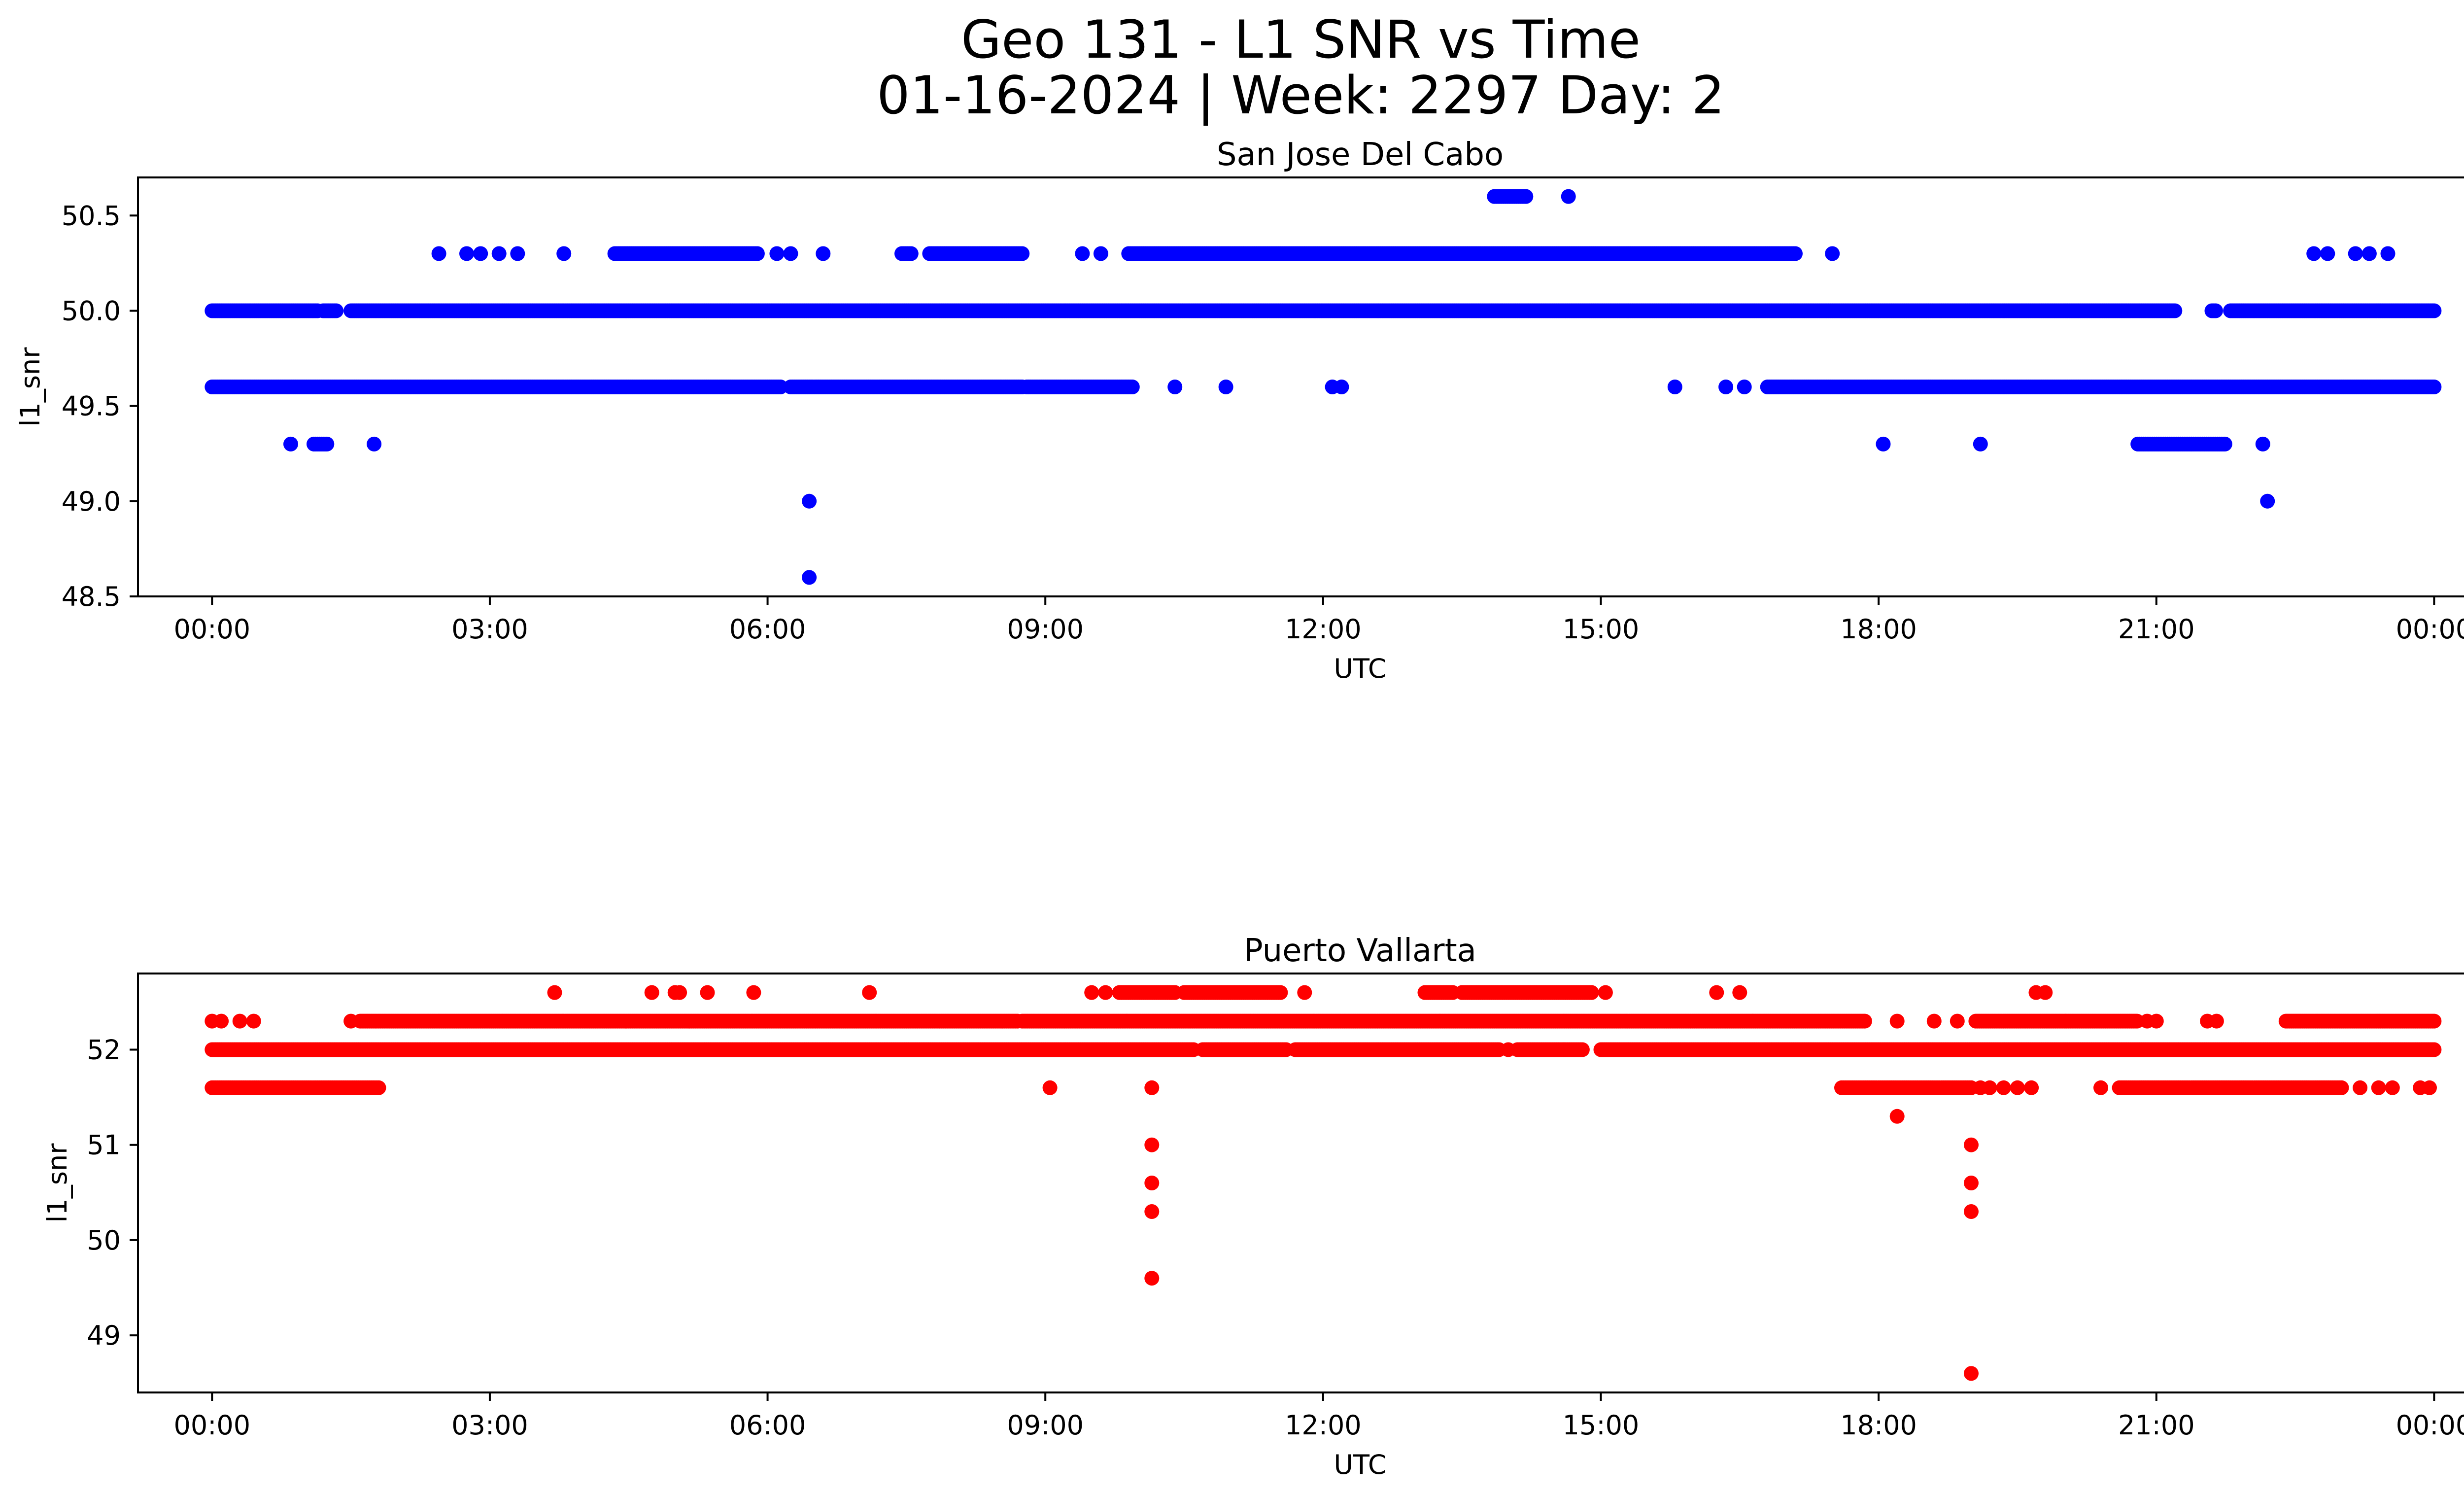 The image size is (2464, 1495). What do you see at coordinates (1300, 39) in the screenshot?
I see `figure-title: Geo 131 - L1 SNR vs Time` at bounding box center [1300, 39].